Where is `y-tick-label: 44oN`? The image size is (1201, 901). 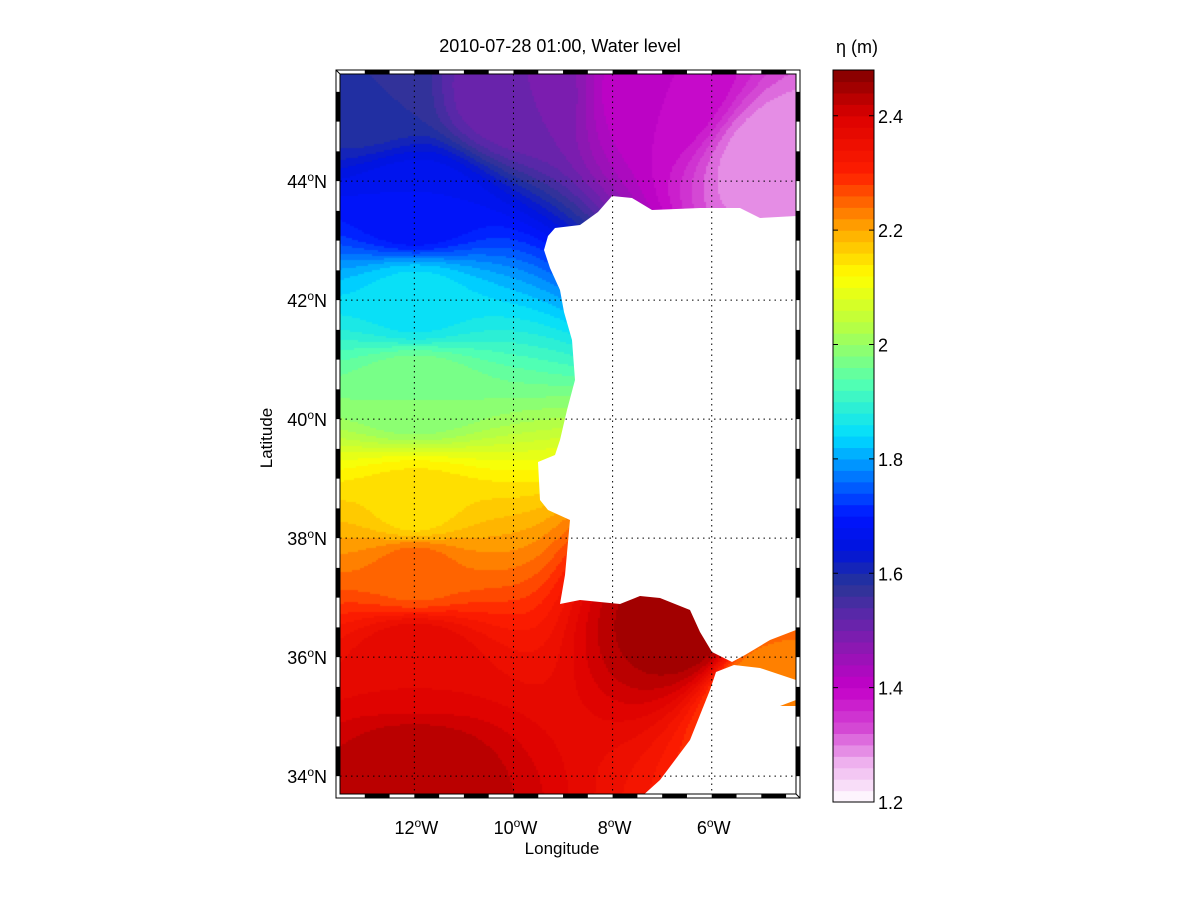 y-tick-label: 44oN is located at coordinates (307, 181).